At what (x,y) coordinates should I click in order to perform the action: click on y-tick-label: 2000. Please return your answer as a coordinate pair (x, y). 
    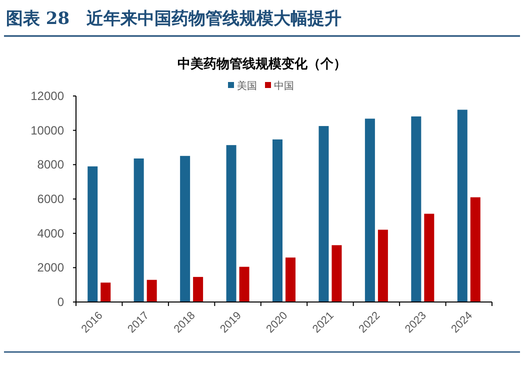
    Looking at the image, I should click on (50, 267).